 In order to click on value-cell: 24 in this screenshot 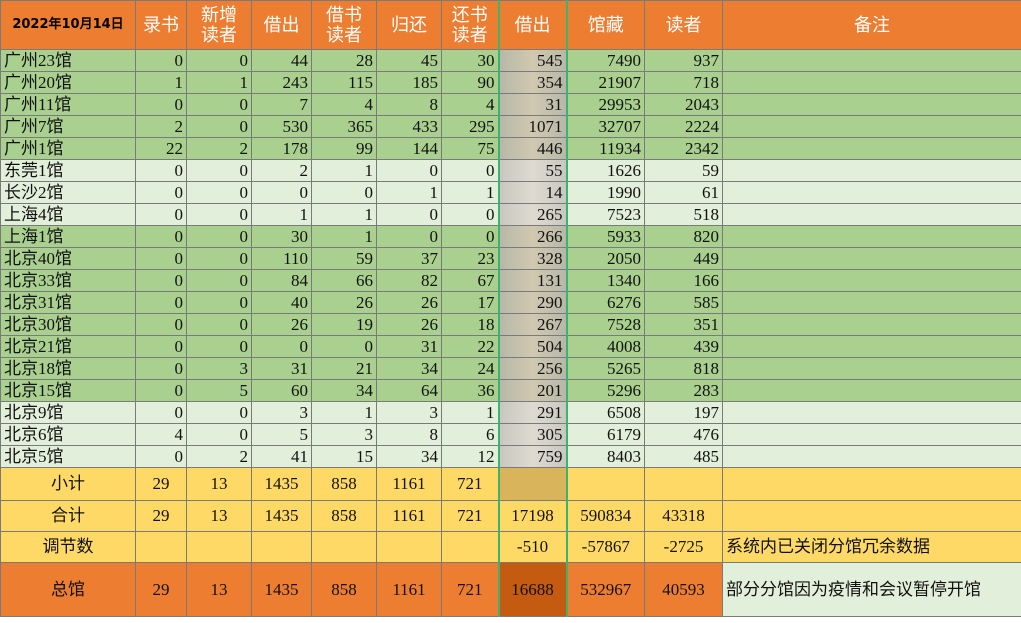, I will do `click(470, 368)`.